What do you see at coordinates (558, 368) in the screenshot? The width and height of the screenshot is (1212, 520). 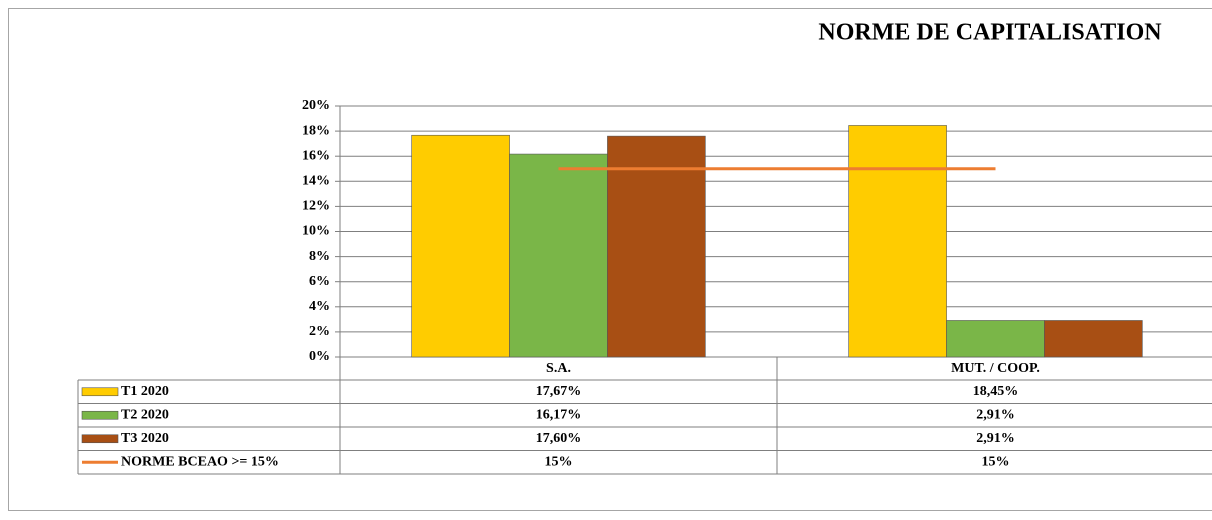 I see `x-tick-label: S.A.` at bounding box center [558, 368].